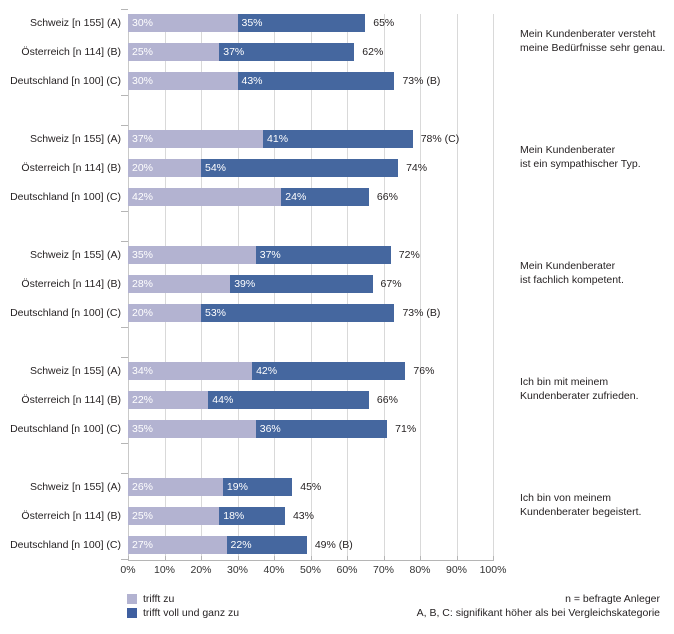 This screenshot has height=634, width=674. Describe the element at coordinates (333, 545) in the screenshot. I see `bar-total-label: 49% (B)` at that location.